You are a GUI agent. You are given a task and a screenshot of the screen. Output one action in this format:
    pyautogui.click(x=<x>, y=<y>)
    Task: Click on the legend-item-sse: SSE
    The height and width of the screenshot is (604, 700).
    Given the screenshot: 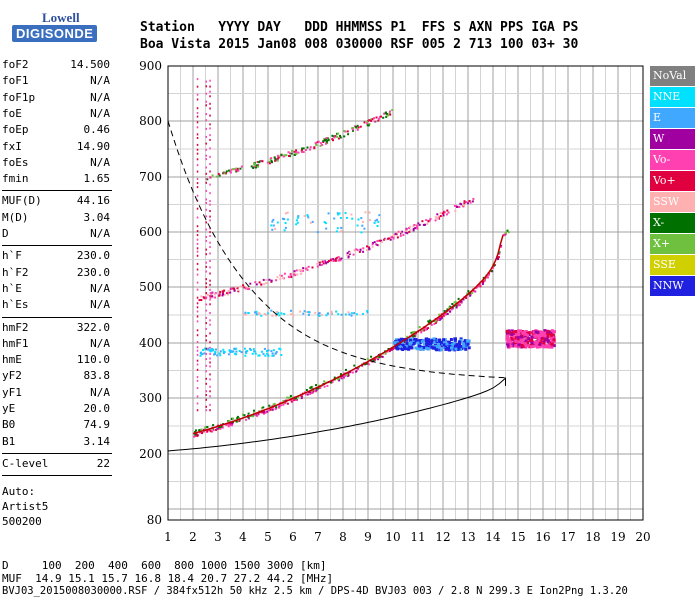 What is the action you would take?
    pyautogui.click(x=672, y=265)
    